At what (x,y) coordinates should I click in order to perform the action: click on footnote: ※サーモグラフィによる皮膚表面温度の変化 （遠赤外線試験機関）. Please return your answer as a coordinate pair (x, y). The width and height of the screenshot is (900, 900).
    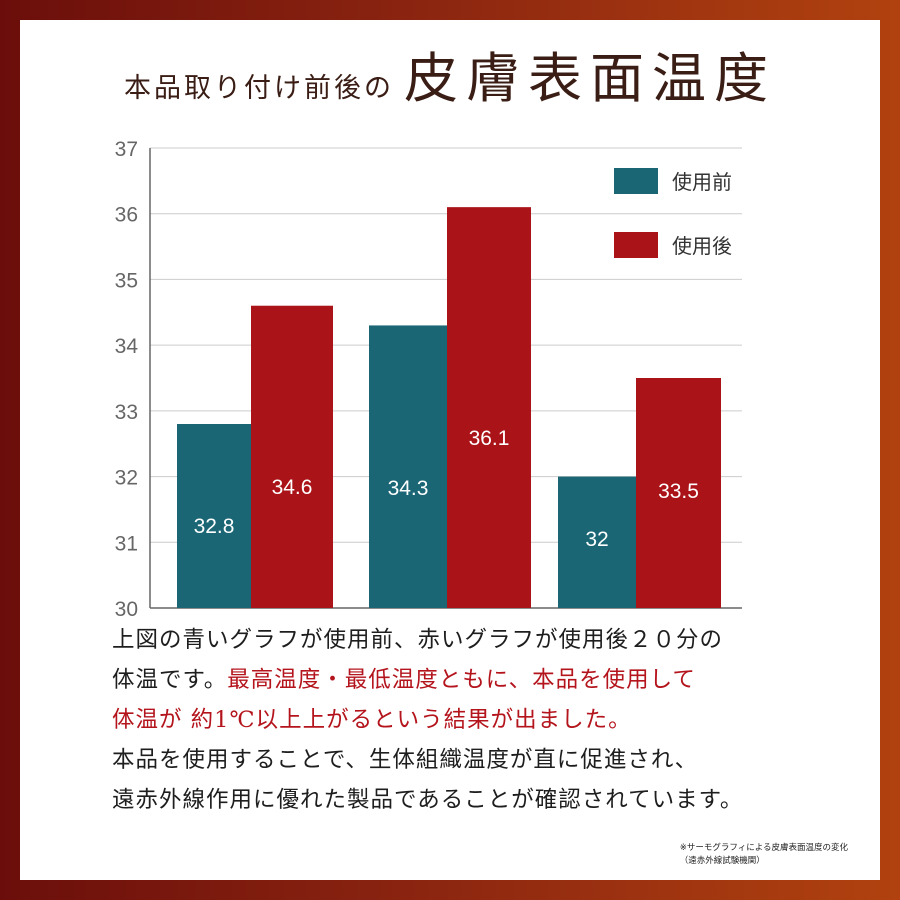
    Looking at the image, I should click on (764, 855).